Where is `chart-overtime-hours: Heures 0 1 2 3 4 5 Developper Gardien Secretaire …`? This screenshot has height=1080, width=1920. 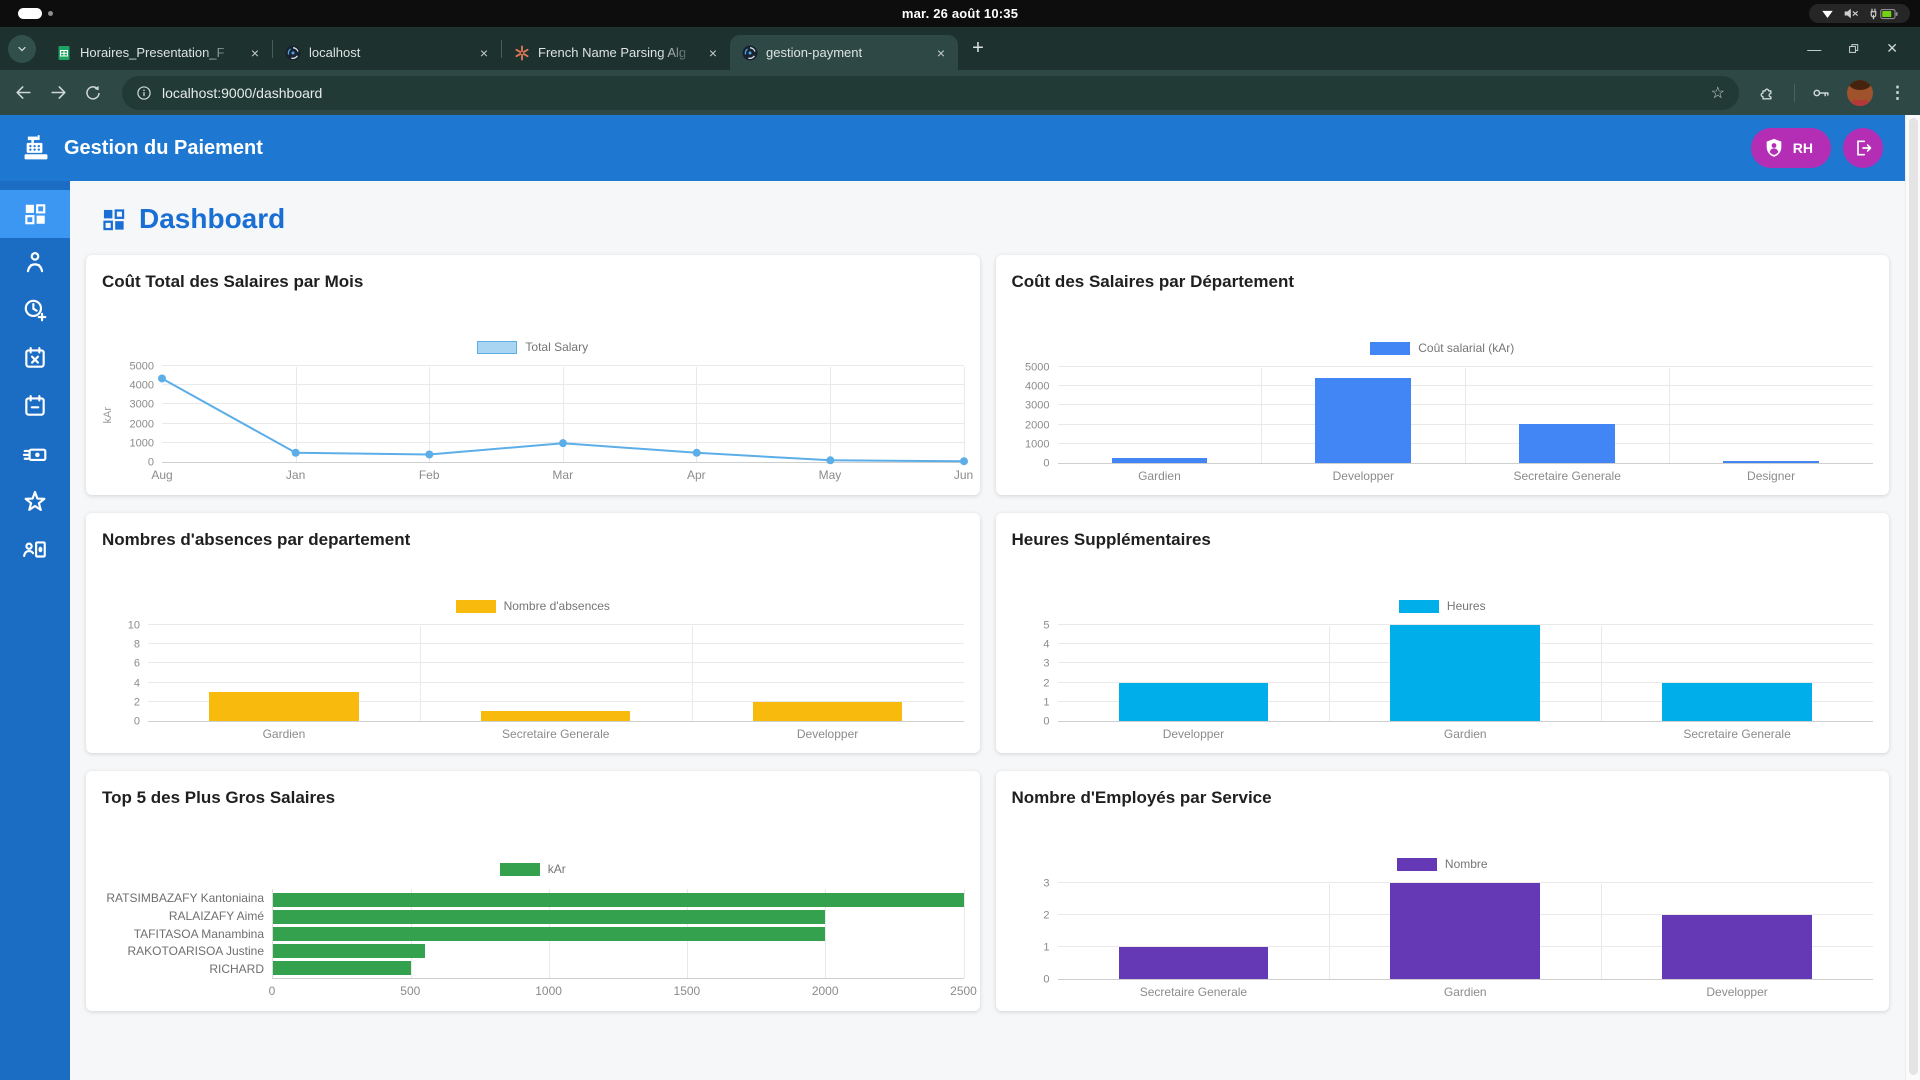
chart-overtime-hours: Heures 0 1 2 3 4 5 Developper Gardien Secretaire … is located at coordinates (1442, 670).